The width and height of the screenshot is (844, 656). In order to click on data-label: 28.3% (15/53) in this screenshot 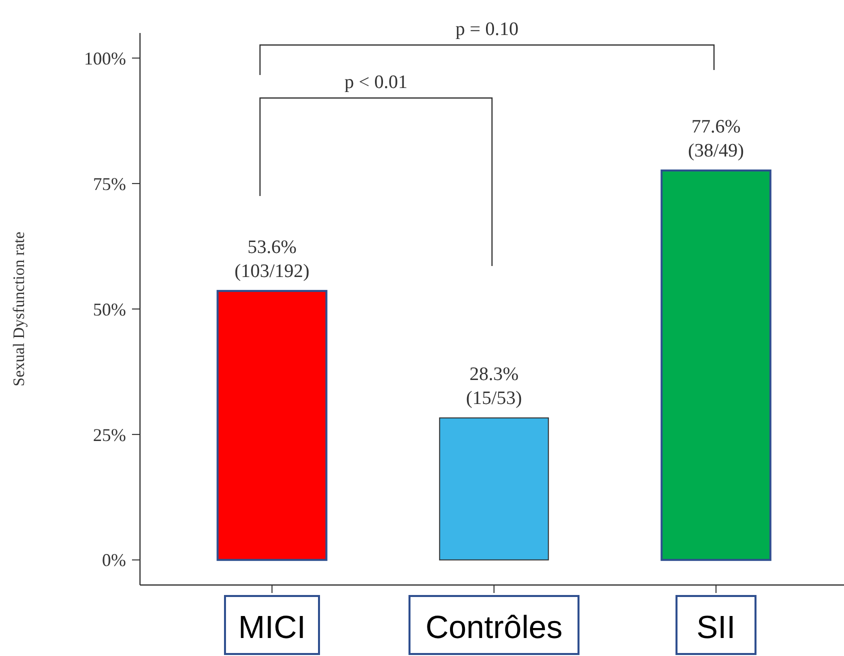, I will do `click(494, 386)`.